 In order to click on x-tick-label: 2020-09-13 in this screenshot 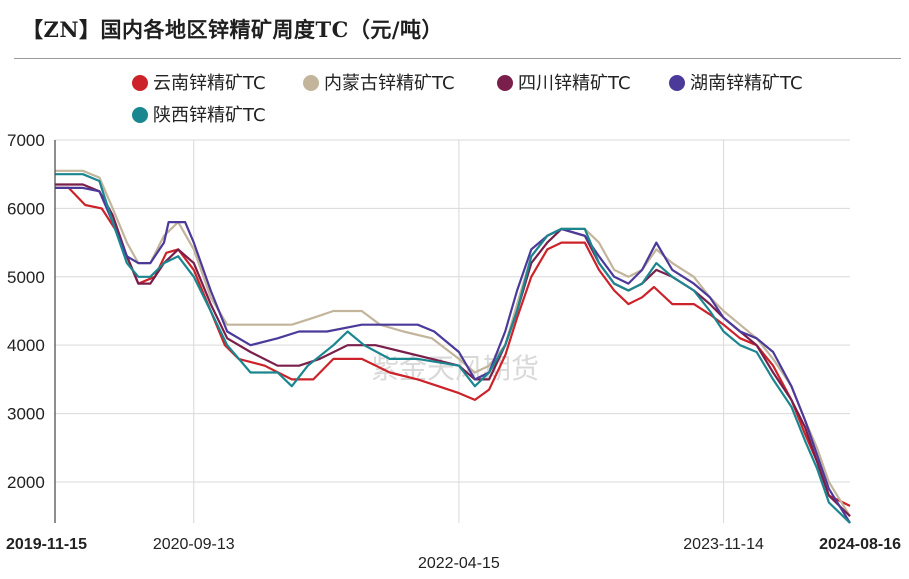, I will do `click(194, 544)`.